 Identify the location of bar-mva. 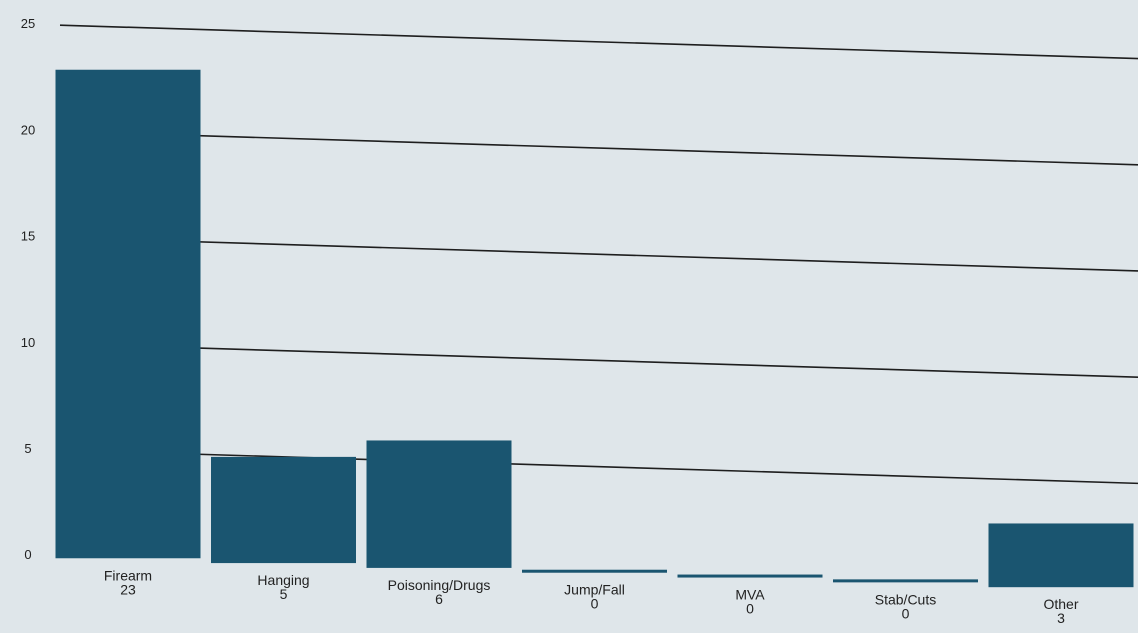
(750, 576).